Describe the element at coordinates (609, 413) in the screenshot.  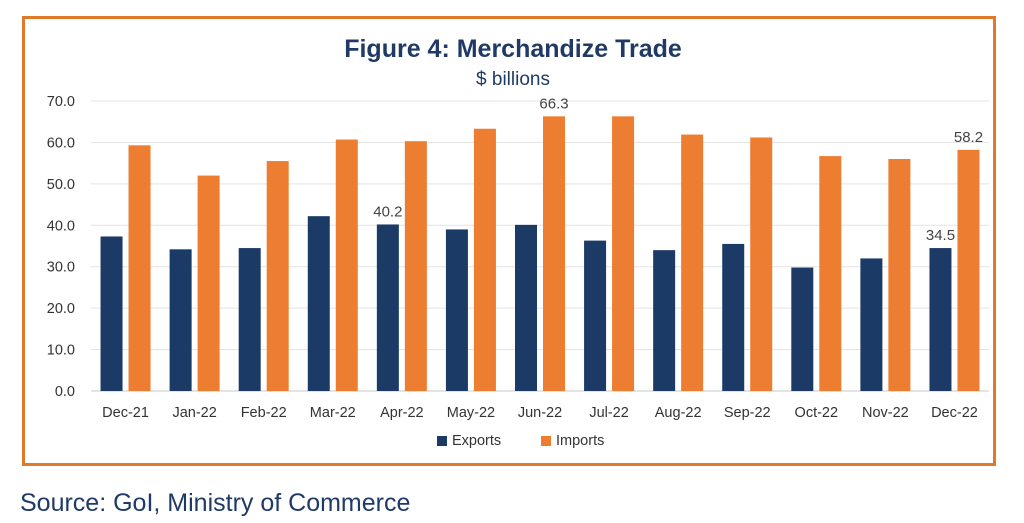
I see `x-tick-label: Jul-22` at that location.